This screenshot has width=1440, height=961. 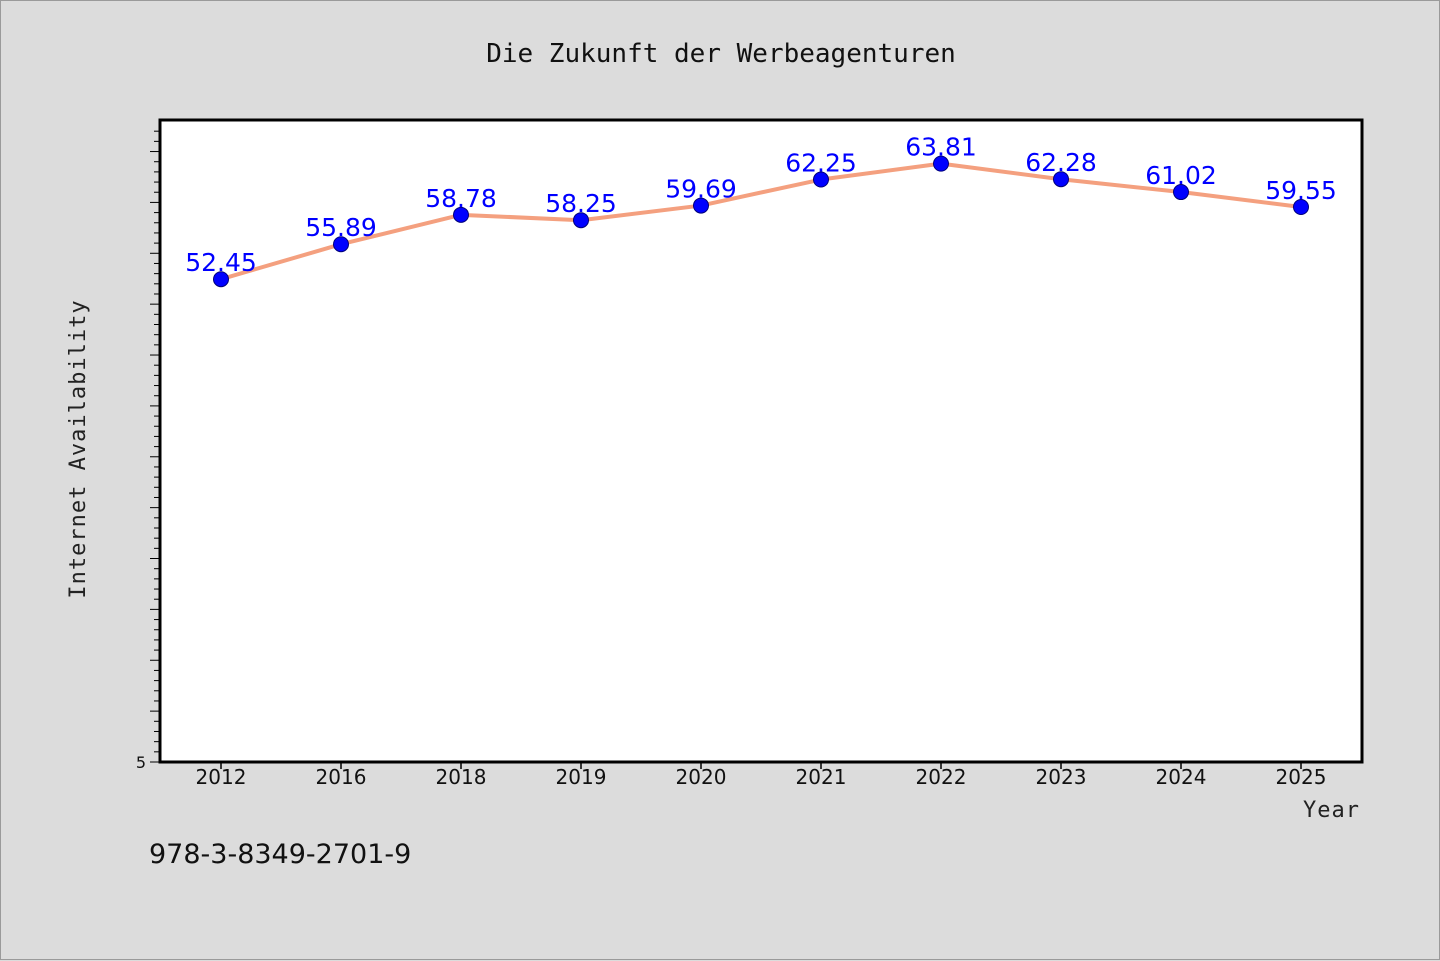 I want to click on data-label: 59.55, so click(x=1301, y=190).